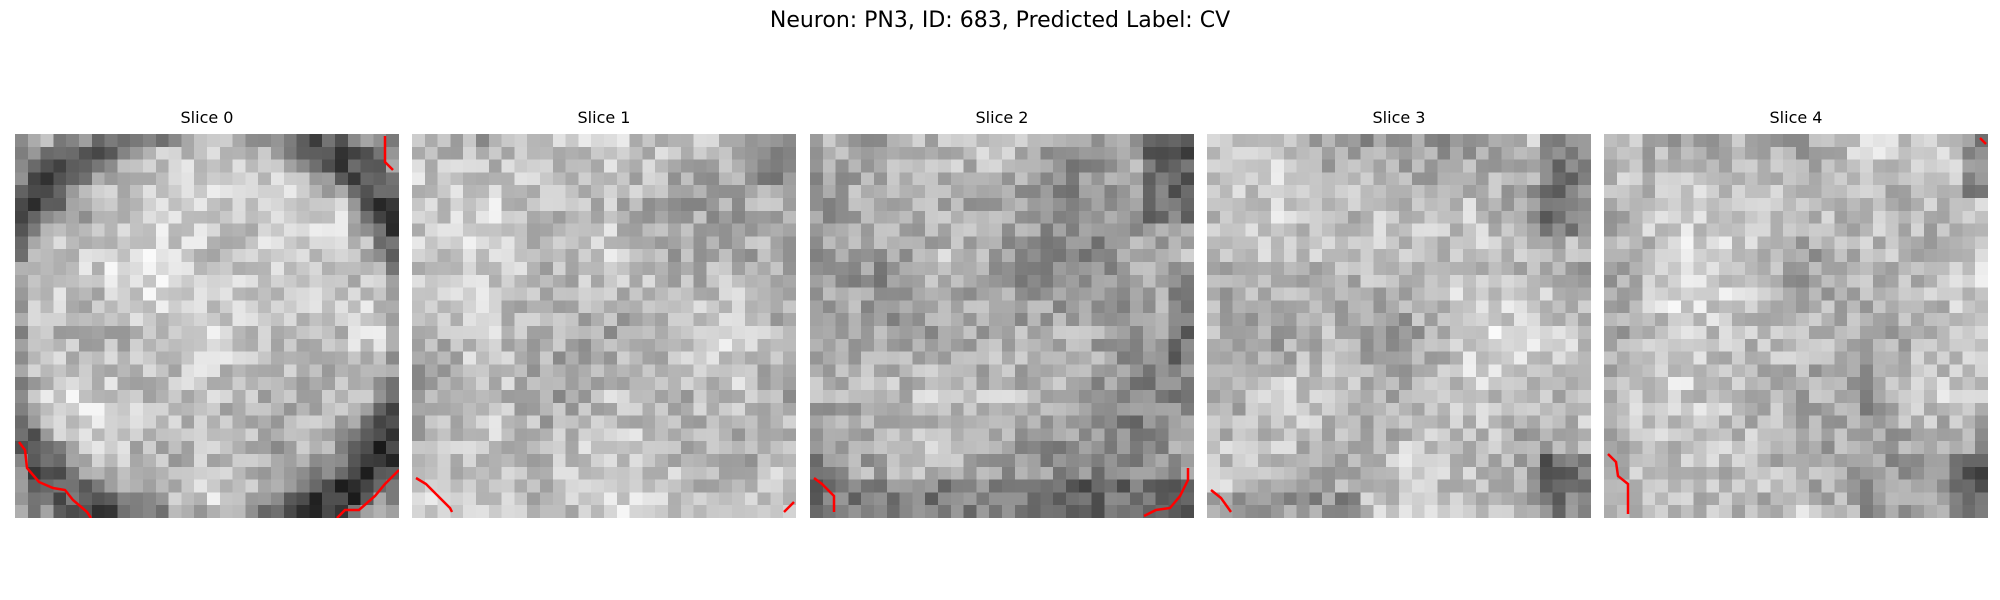  I want to click on slice-title: Slice 3, so click(1399, 117).